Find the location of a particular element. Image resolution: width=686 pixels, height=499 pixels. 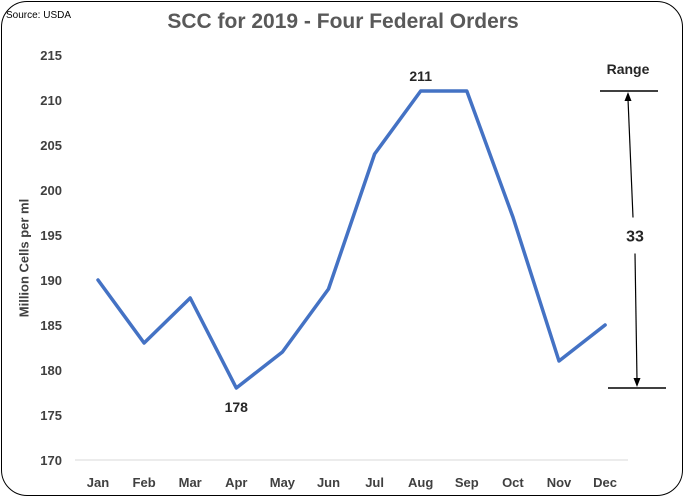

data-label: 178 is located at coordinates (237, 407).